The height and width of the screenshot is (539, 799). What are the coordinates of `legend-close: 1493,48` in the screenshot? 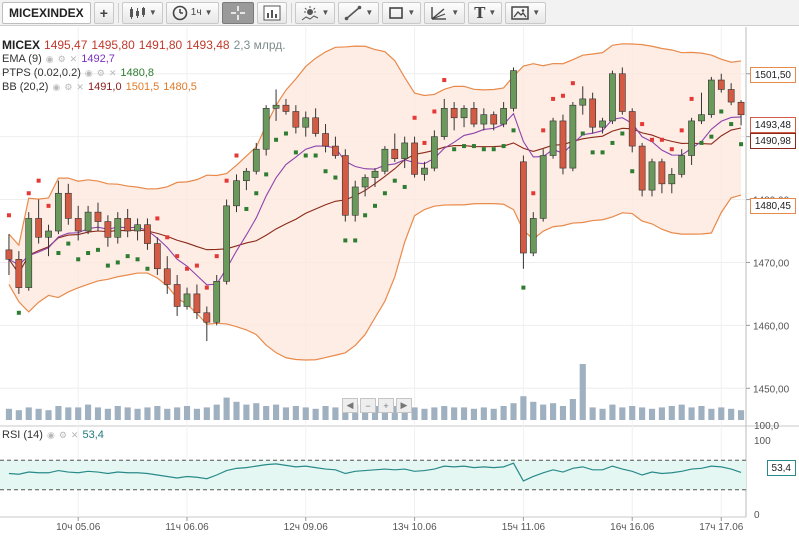 It's located at (208, 45).